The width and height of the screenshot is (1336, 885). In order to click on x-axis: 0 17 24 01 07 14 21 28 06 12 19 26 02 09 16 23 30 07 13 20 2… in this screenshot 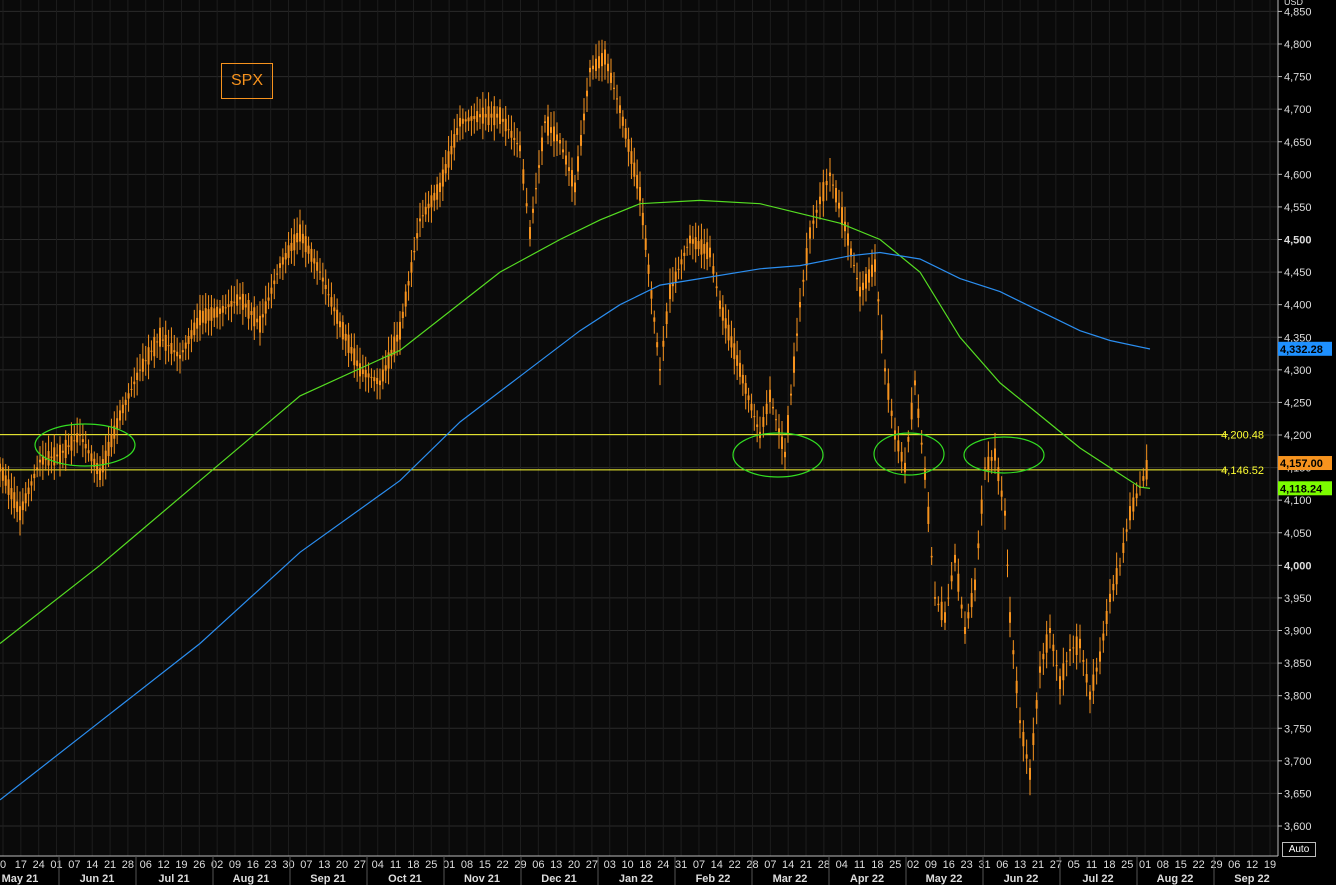, I will do `click(639, 870)`.